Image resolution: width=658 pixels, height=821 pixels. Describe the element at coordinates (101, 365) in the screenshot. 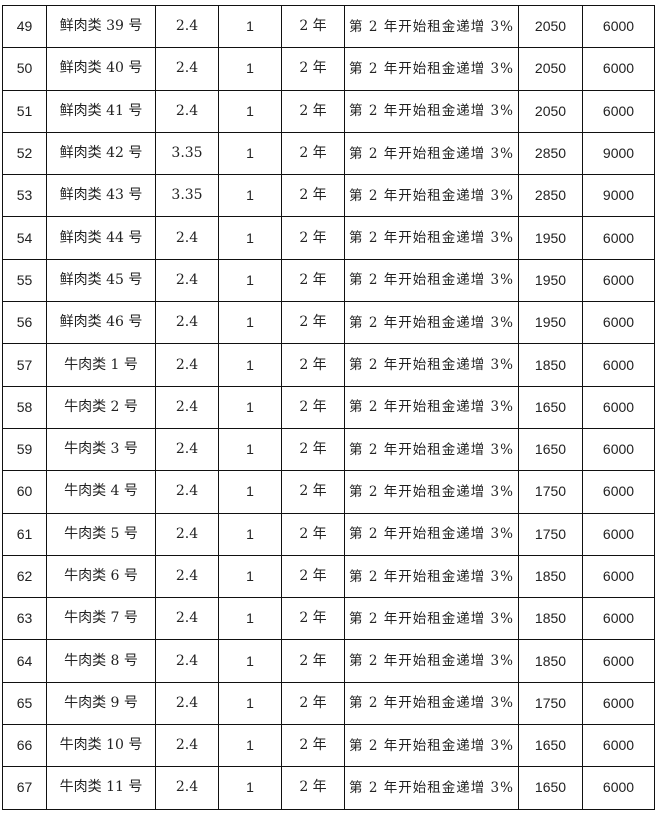

I see `stall-name-cell: 牛肉类 1 号` at that location.